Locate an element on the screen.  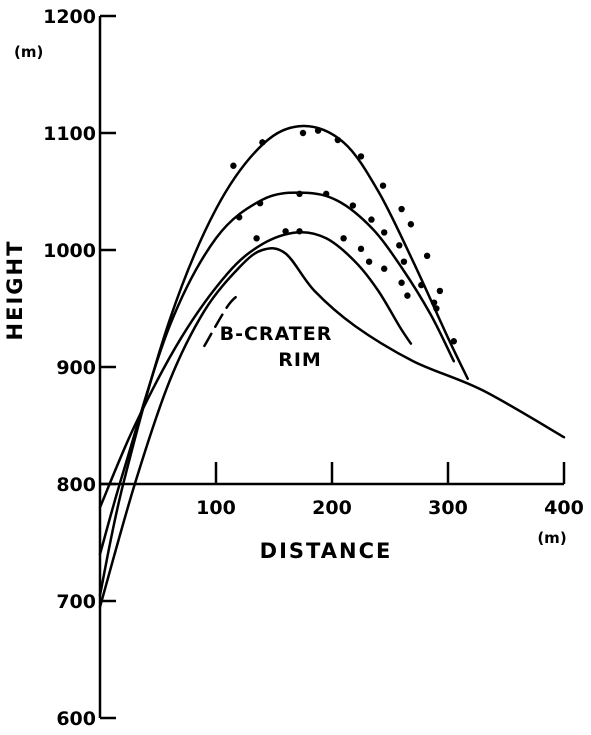
annotation-label-line2: RIM is located at coordinates (300, 360).